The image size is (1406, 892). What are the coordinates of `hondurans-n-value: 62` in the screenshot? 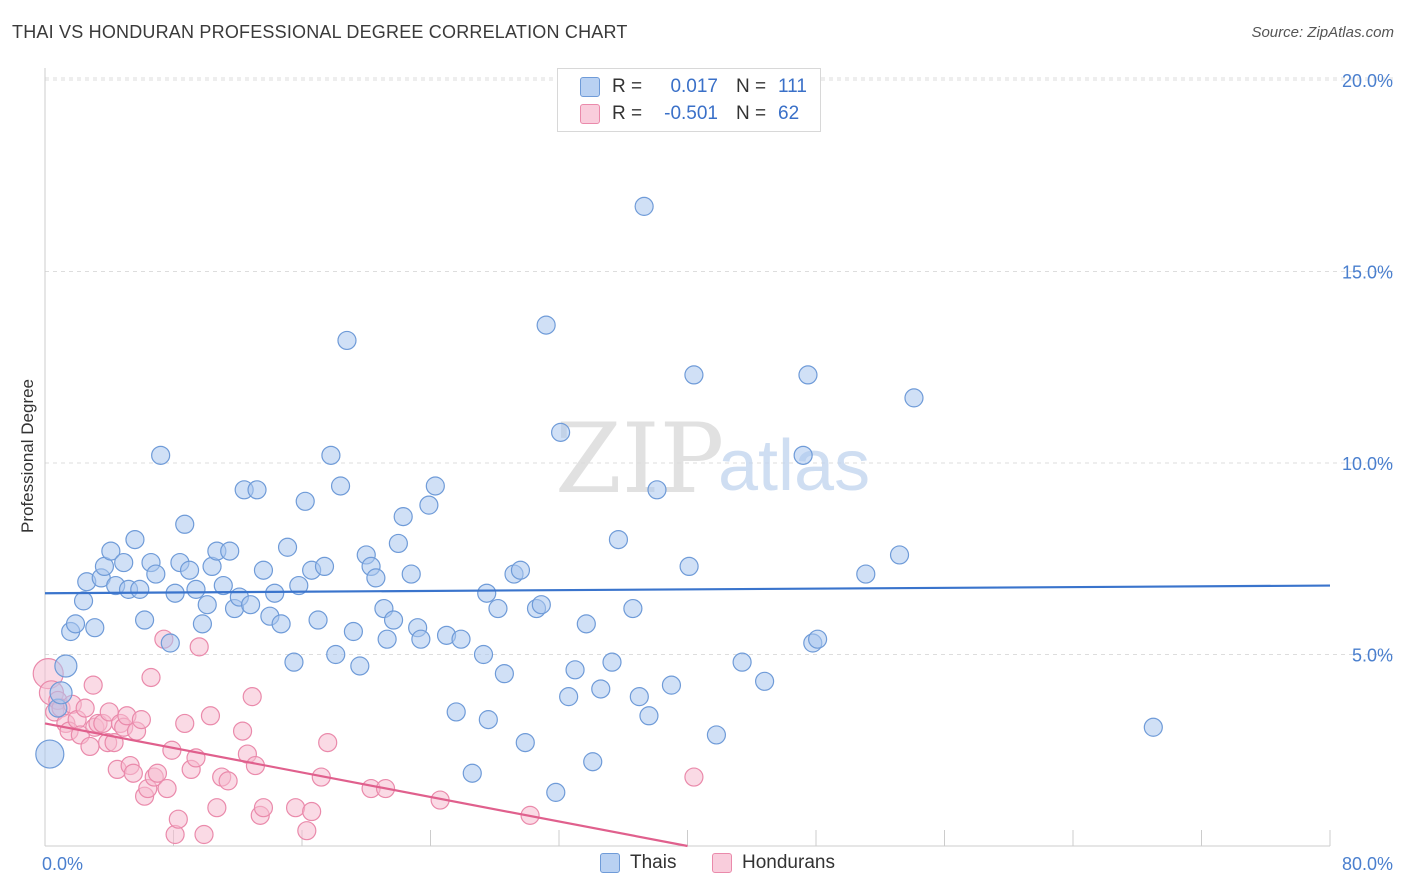 It's located at (789, 113).